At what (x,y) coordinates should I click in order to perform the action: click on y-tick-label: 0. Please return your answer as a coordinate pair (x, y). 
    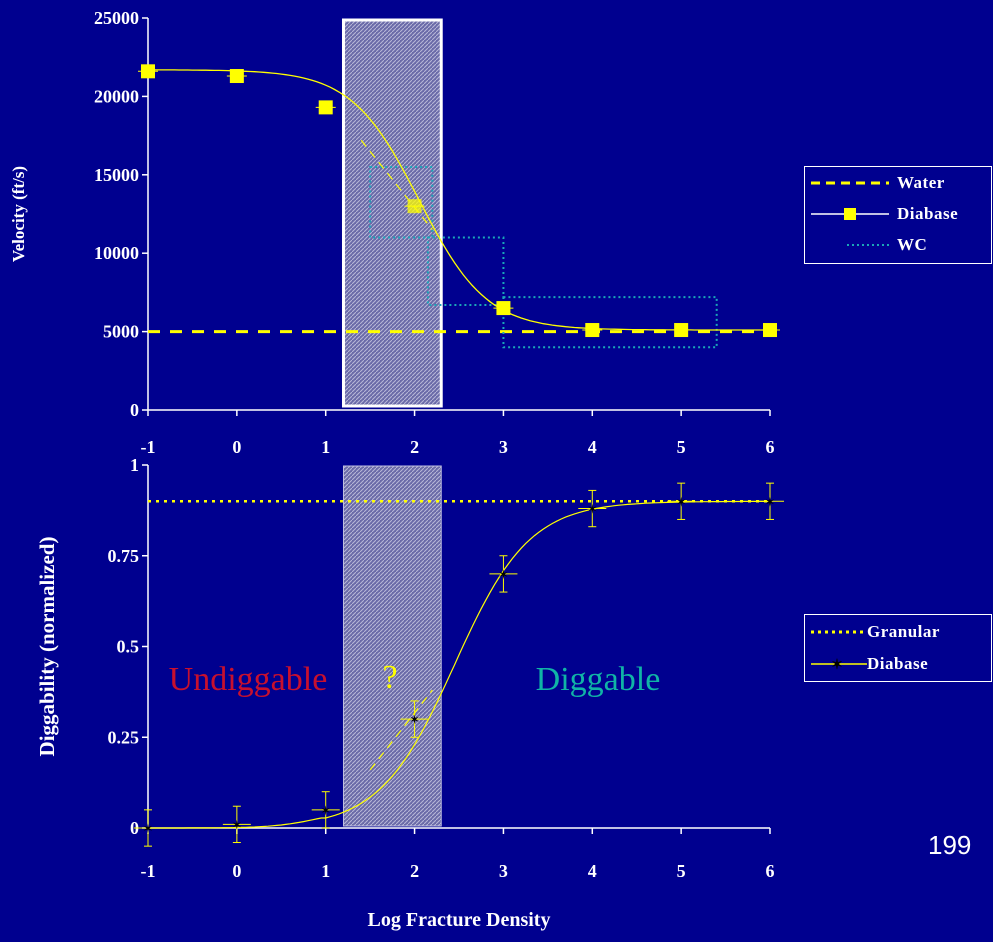
    Looking at the image, I should click on (134, 410).